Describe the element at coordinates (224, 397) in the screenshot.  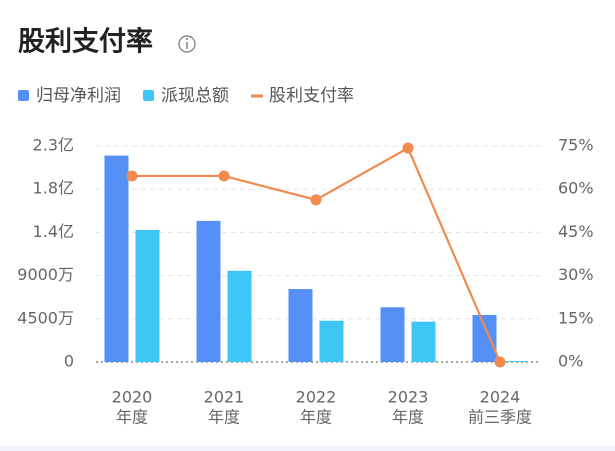
I see `x-tick-label: 2021` at that location.